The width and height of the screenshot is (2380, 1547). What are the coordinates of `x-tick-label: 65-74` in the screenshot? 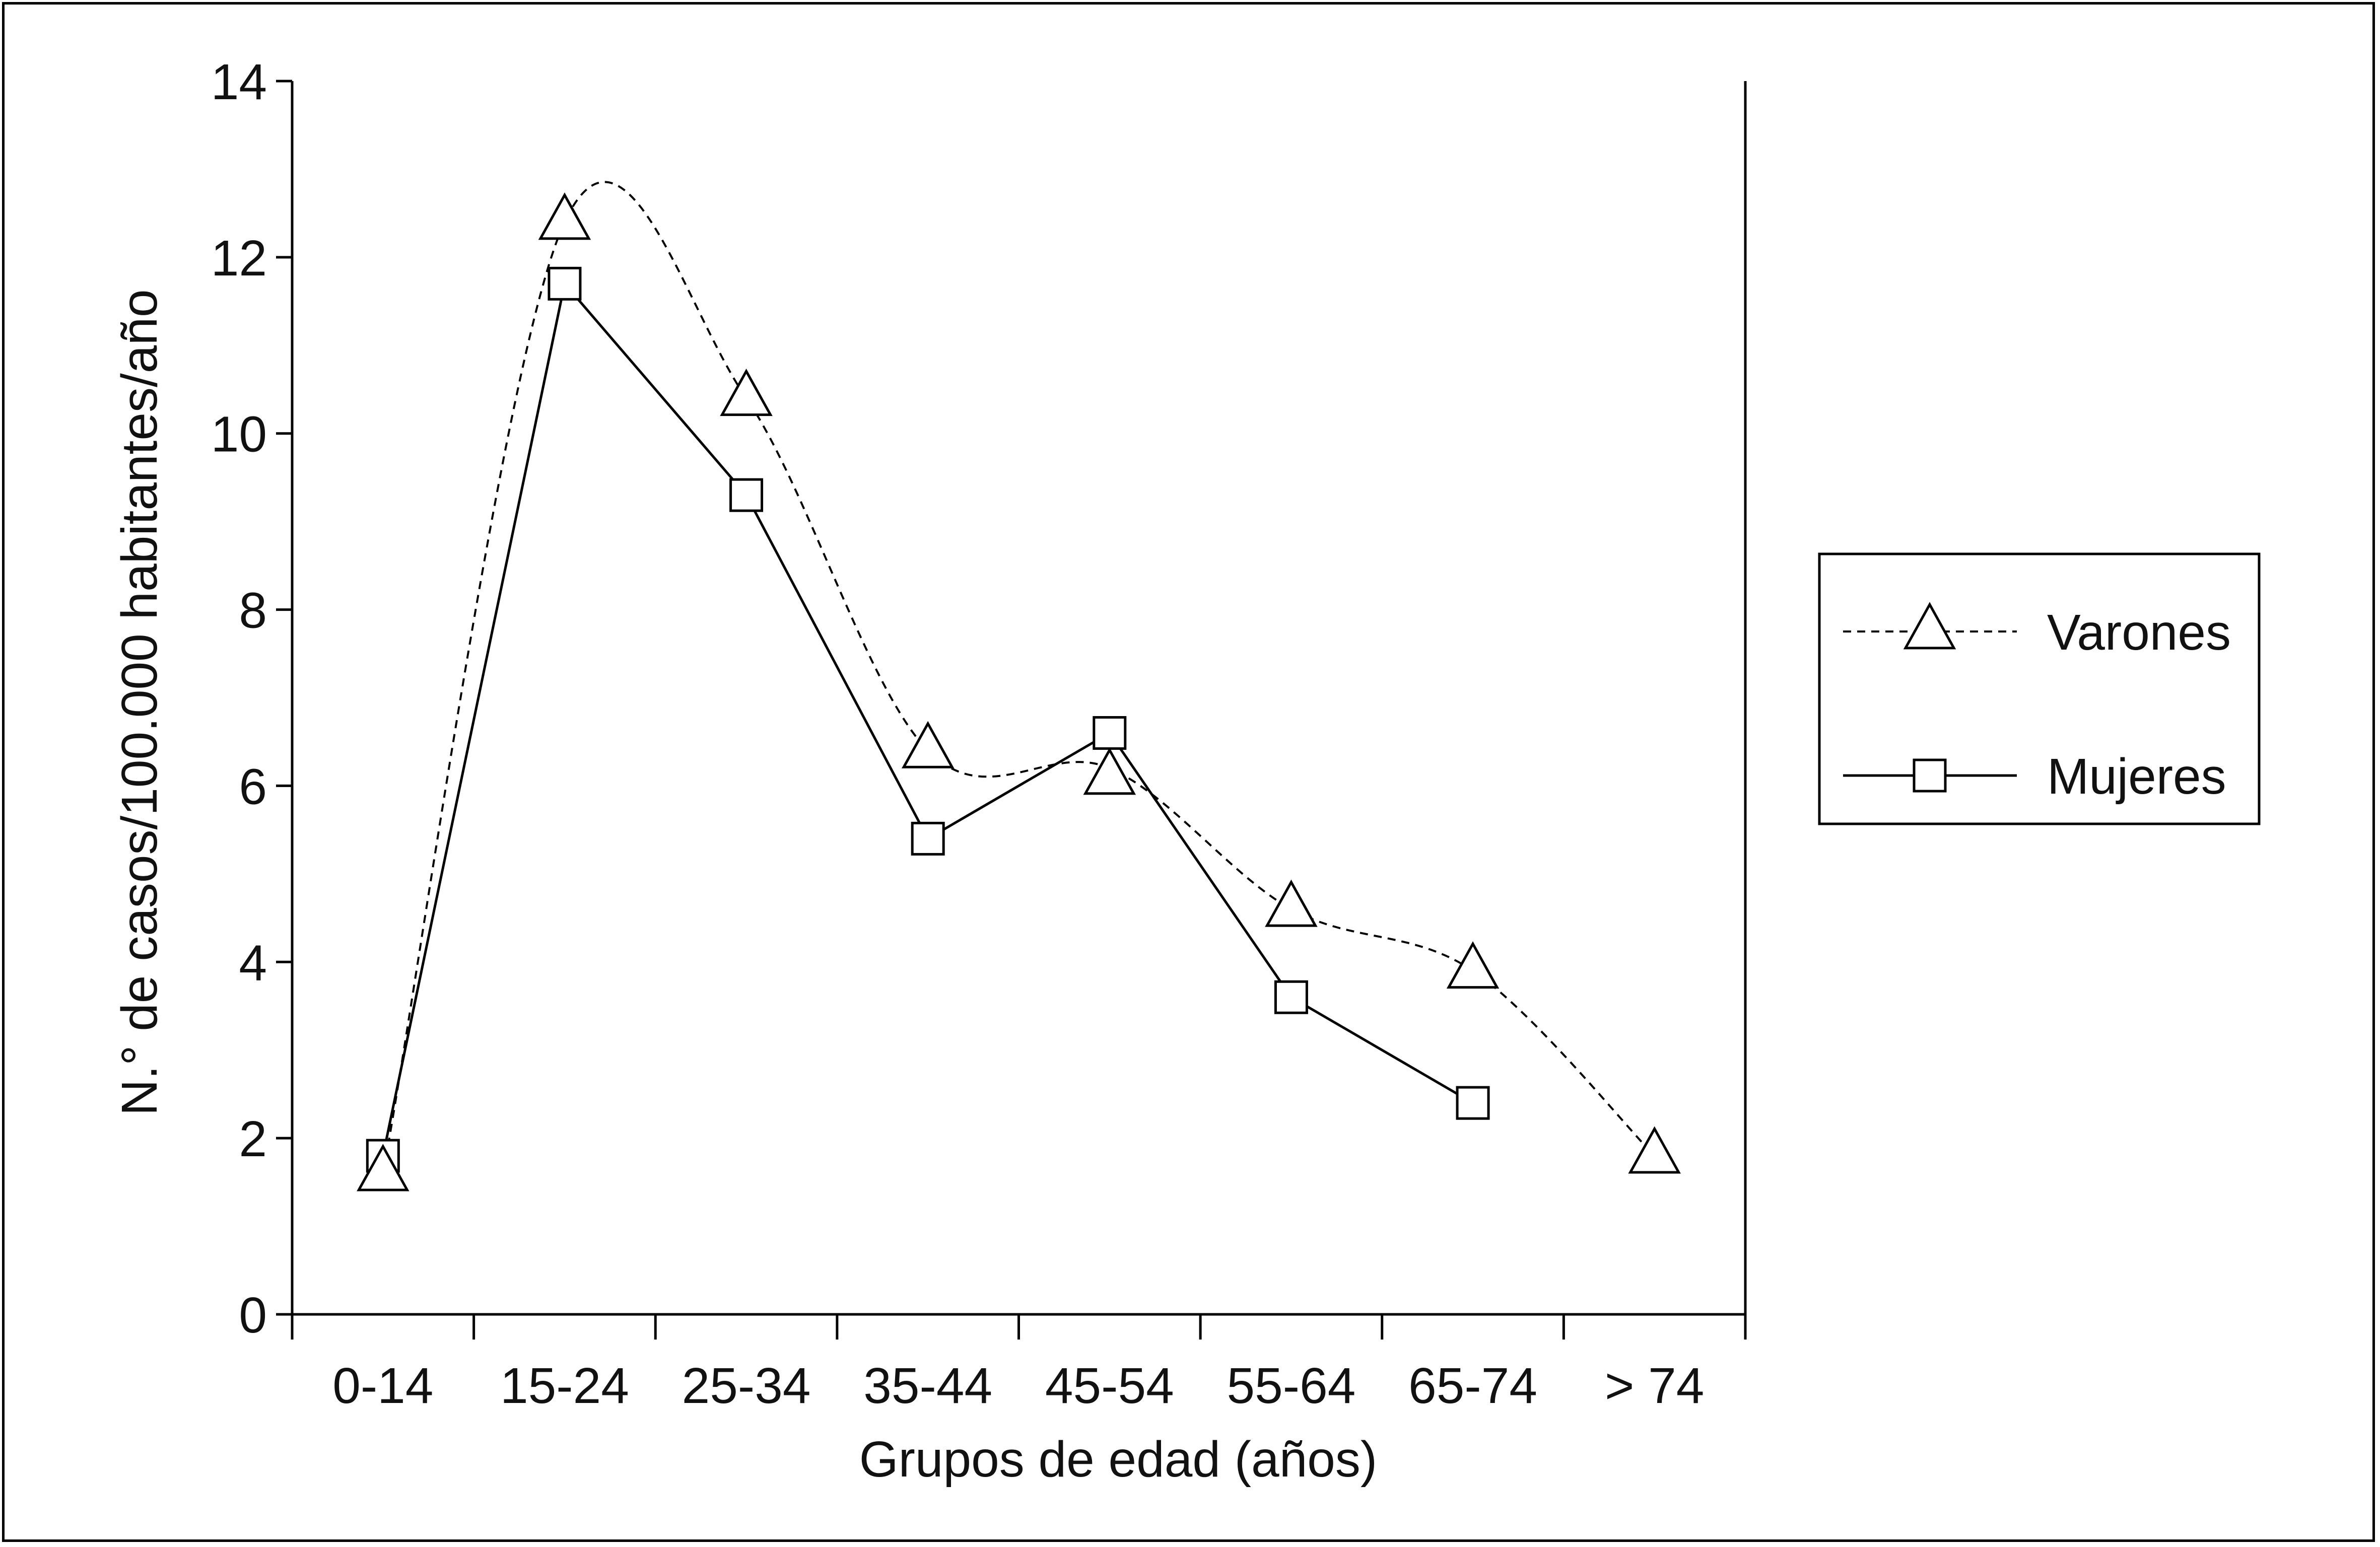 It's located at (1472, 1386).